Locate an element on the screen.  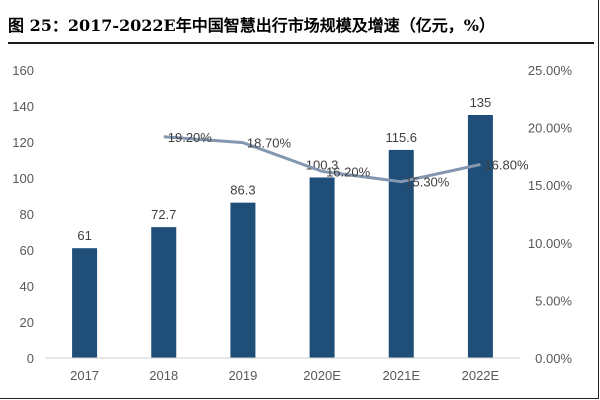
y-right-tick-label: 5.00% is located at coordinates (553, 300).